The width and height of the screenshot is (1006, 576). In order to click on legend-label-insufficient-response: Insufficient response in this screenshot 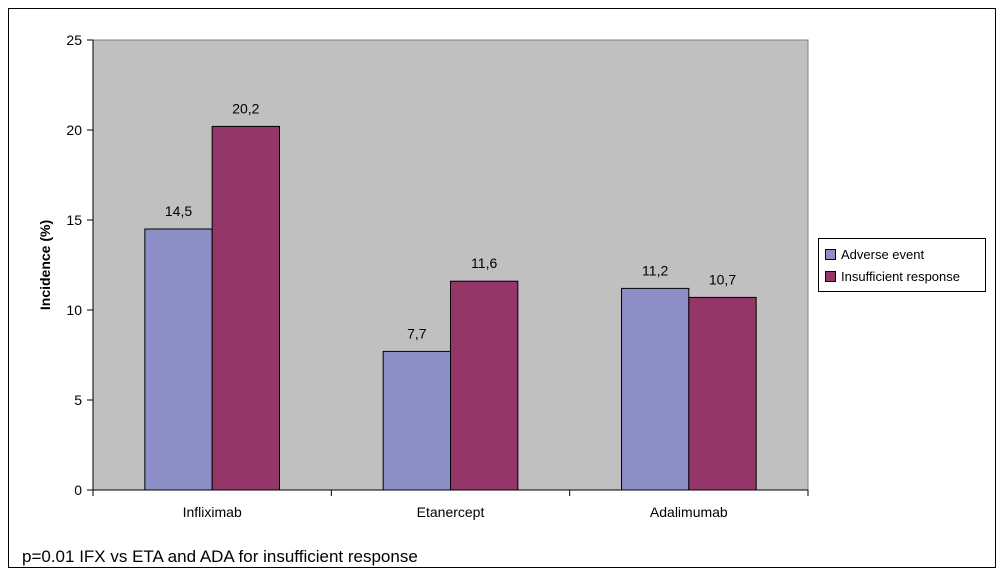, I will do `click(900, 276)`.